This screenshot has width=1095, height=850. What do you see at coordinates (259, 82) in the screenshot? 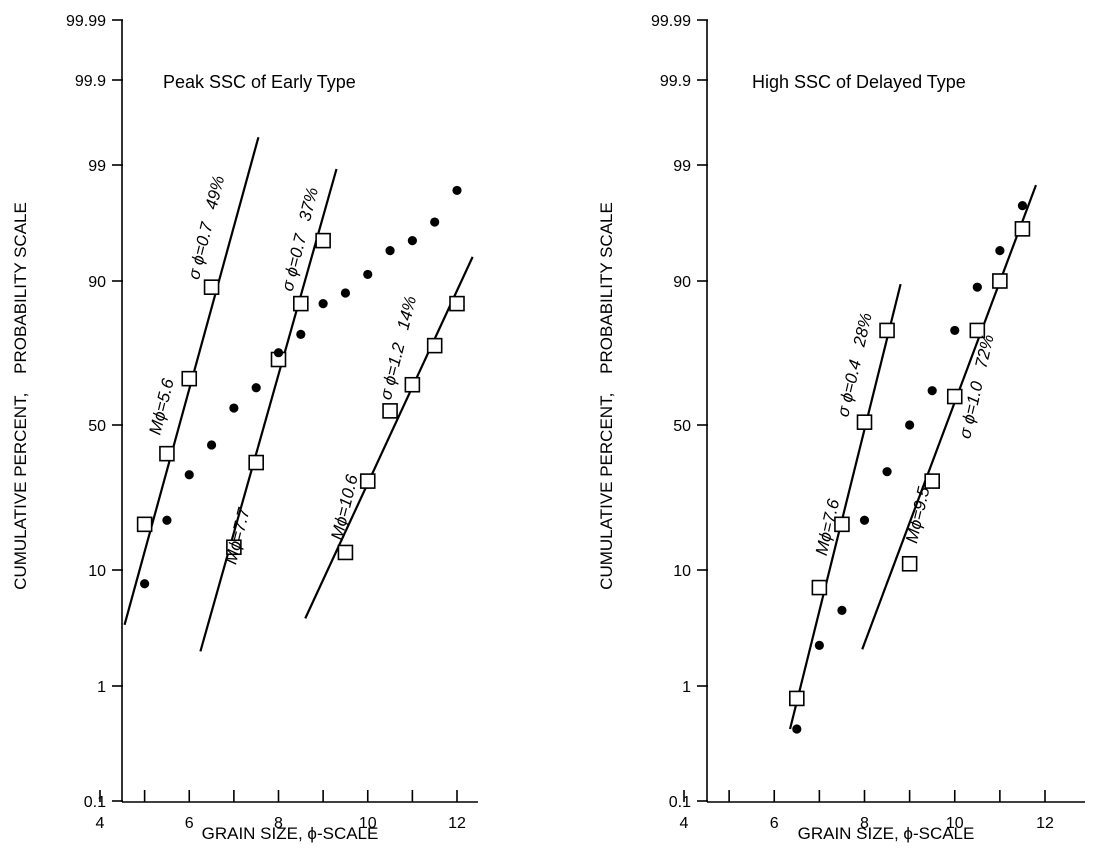
I see `chart-title: Peak SSC of Early Type` at bounding box center [259, 82].